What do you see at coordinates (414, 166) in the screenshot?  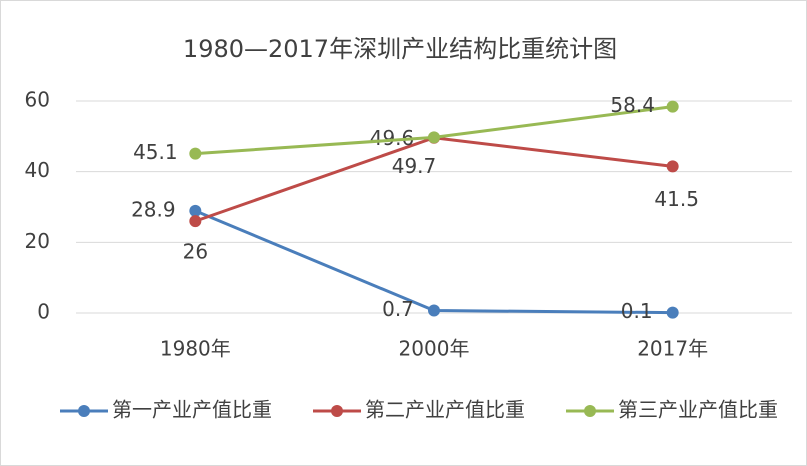 I see `data-label: 49.7` at bounding box center [414, 166].